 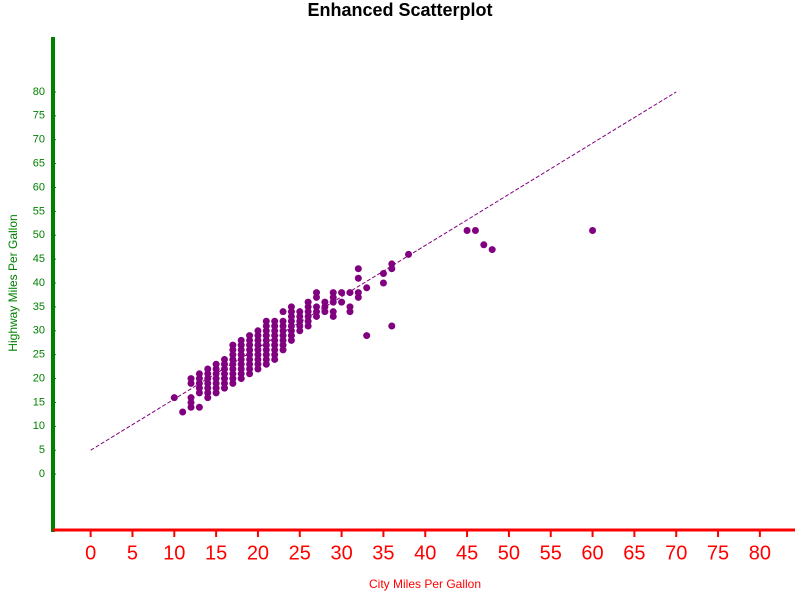 I want to click on x-tick-label: 65, so click(x=634, y=553).